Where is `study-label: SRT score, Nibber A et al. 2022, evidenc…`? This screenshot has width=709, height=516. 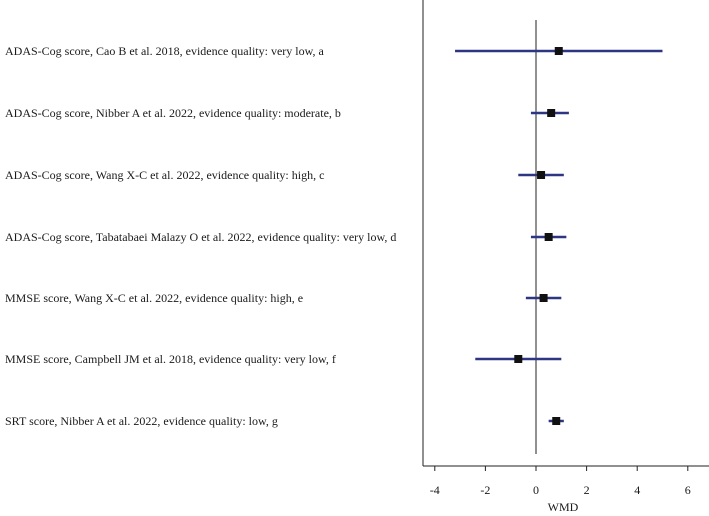
study-label: SRT score, Nibber A et al. 2022, evidenc… is located at coordinates (141, 421).